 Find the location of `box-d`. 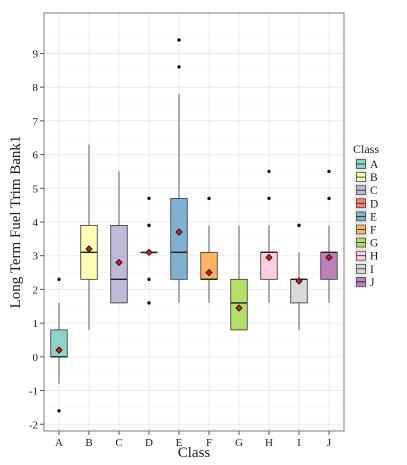

box-d is located at coordinates (149, 250).